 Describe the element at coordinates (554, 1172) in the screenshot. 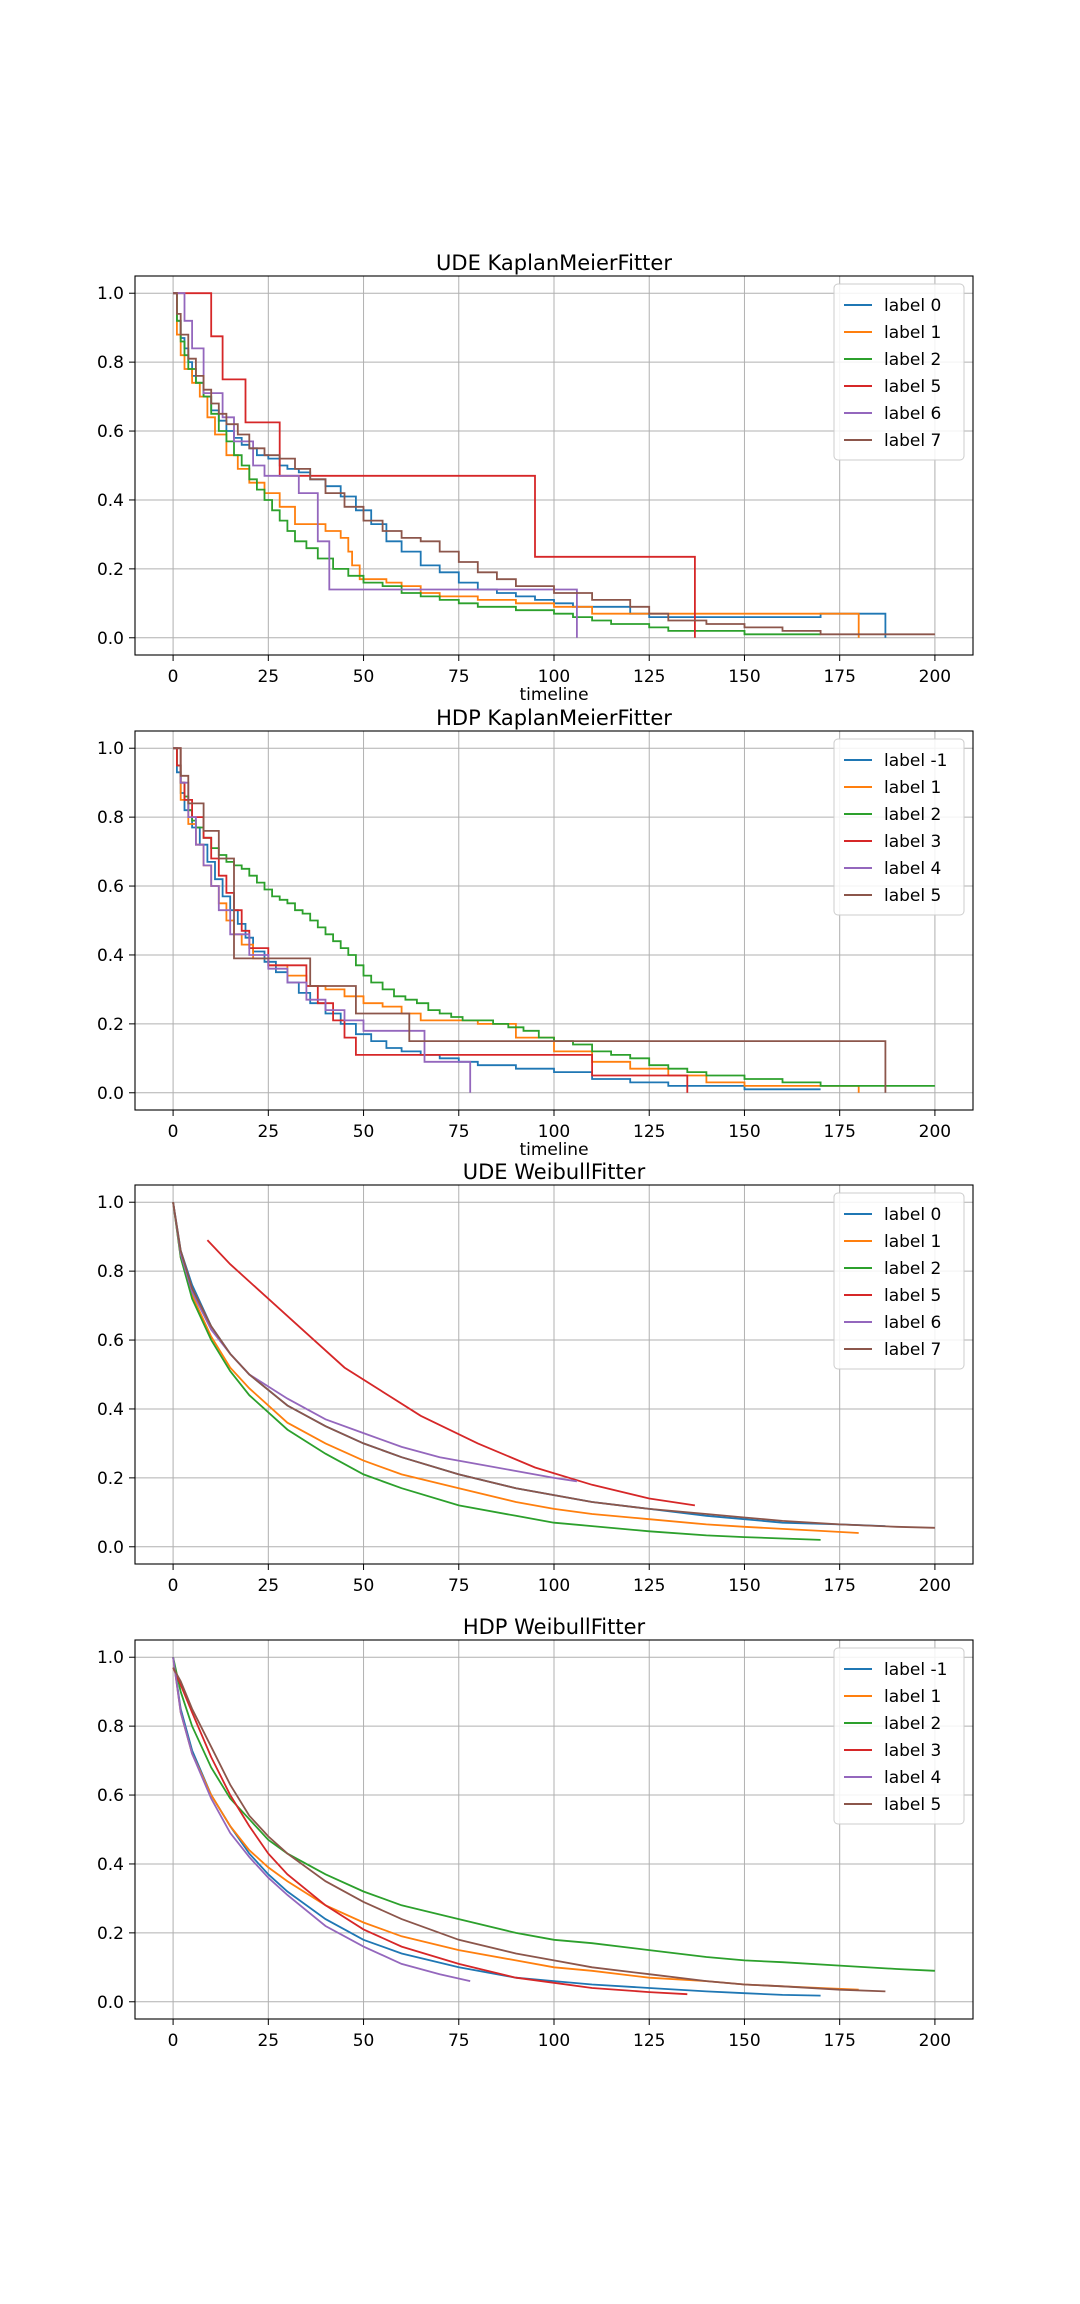

I see `chart-title: UDE WeibullFitter` at that location.